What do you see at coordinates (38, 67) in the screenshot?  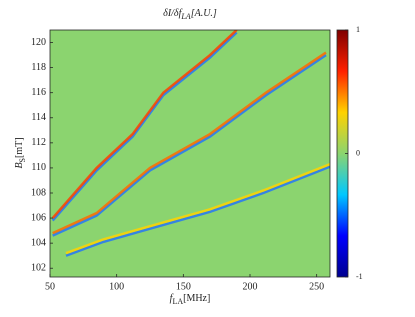 I see `y-tick-label: 118` at bounding box center [38, 67].